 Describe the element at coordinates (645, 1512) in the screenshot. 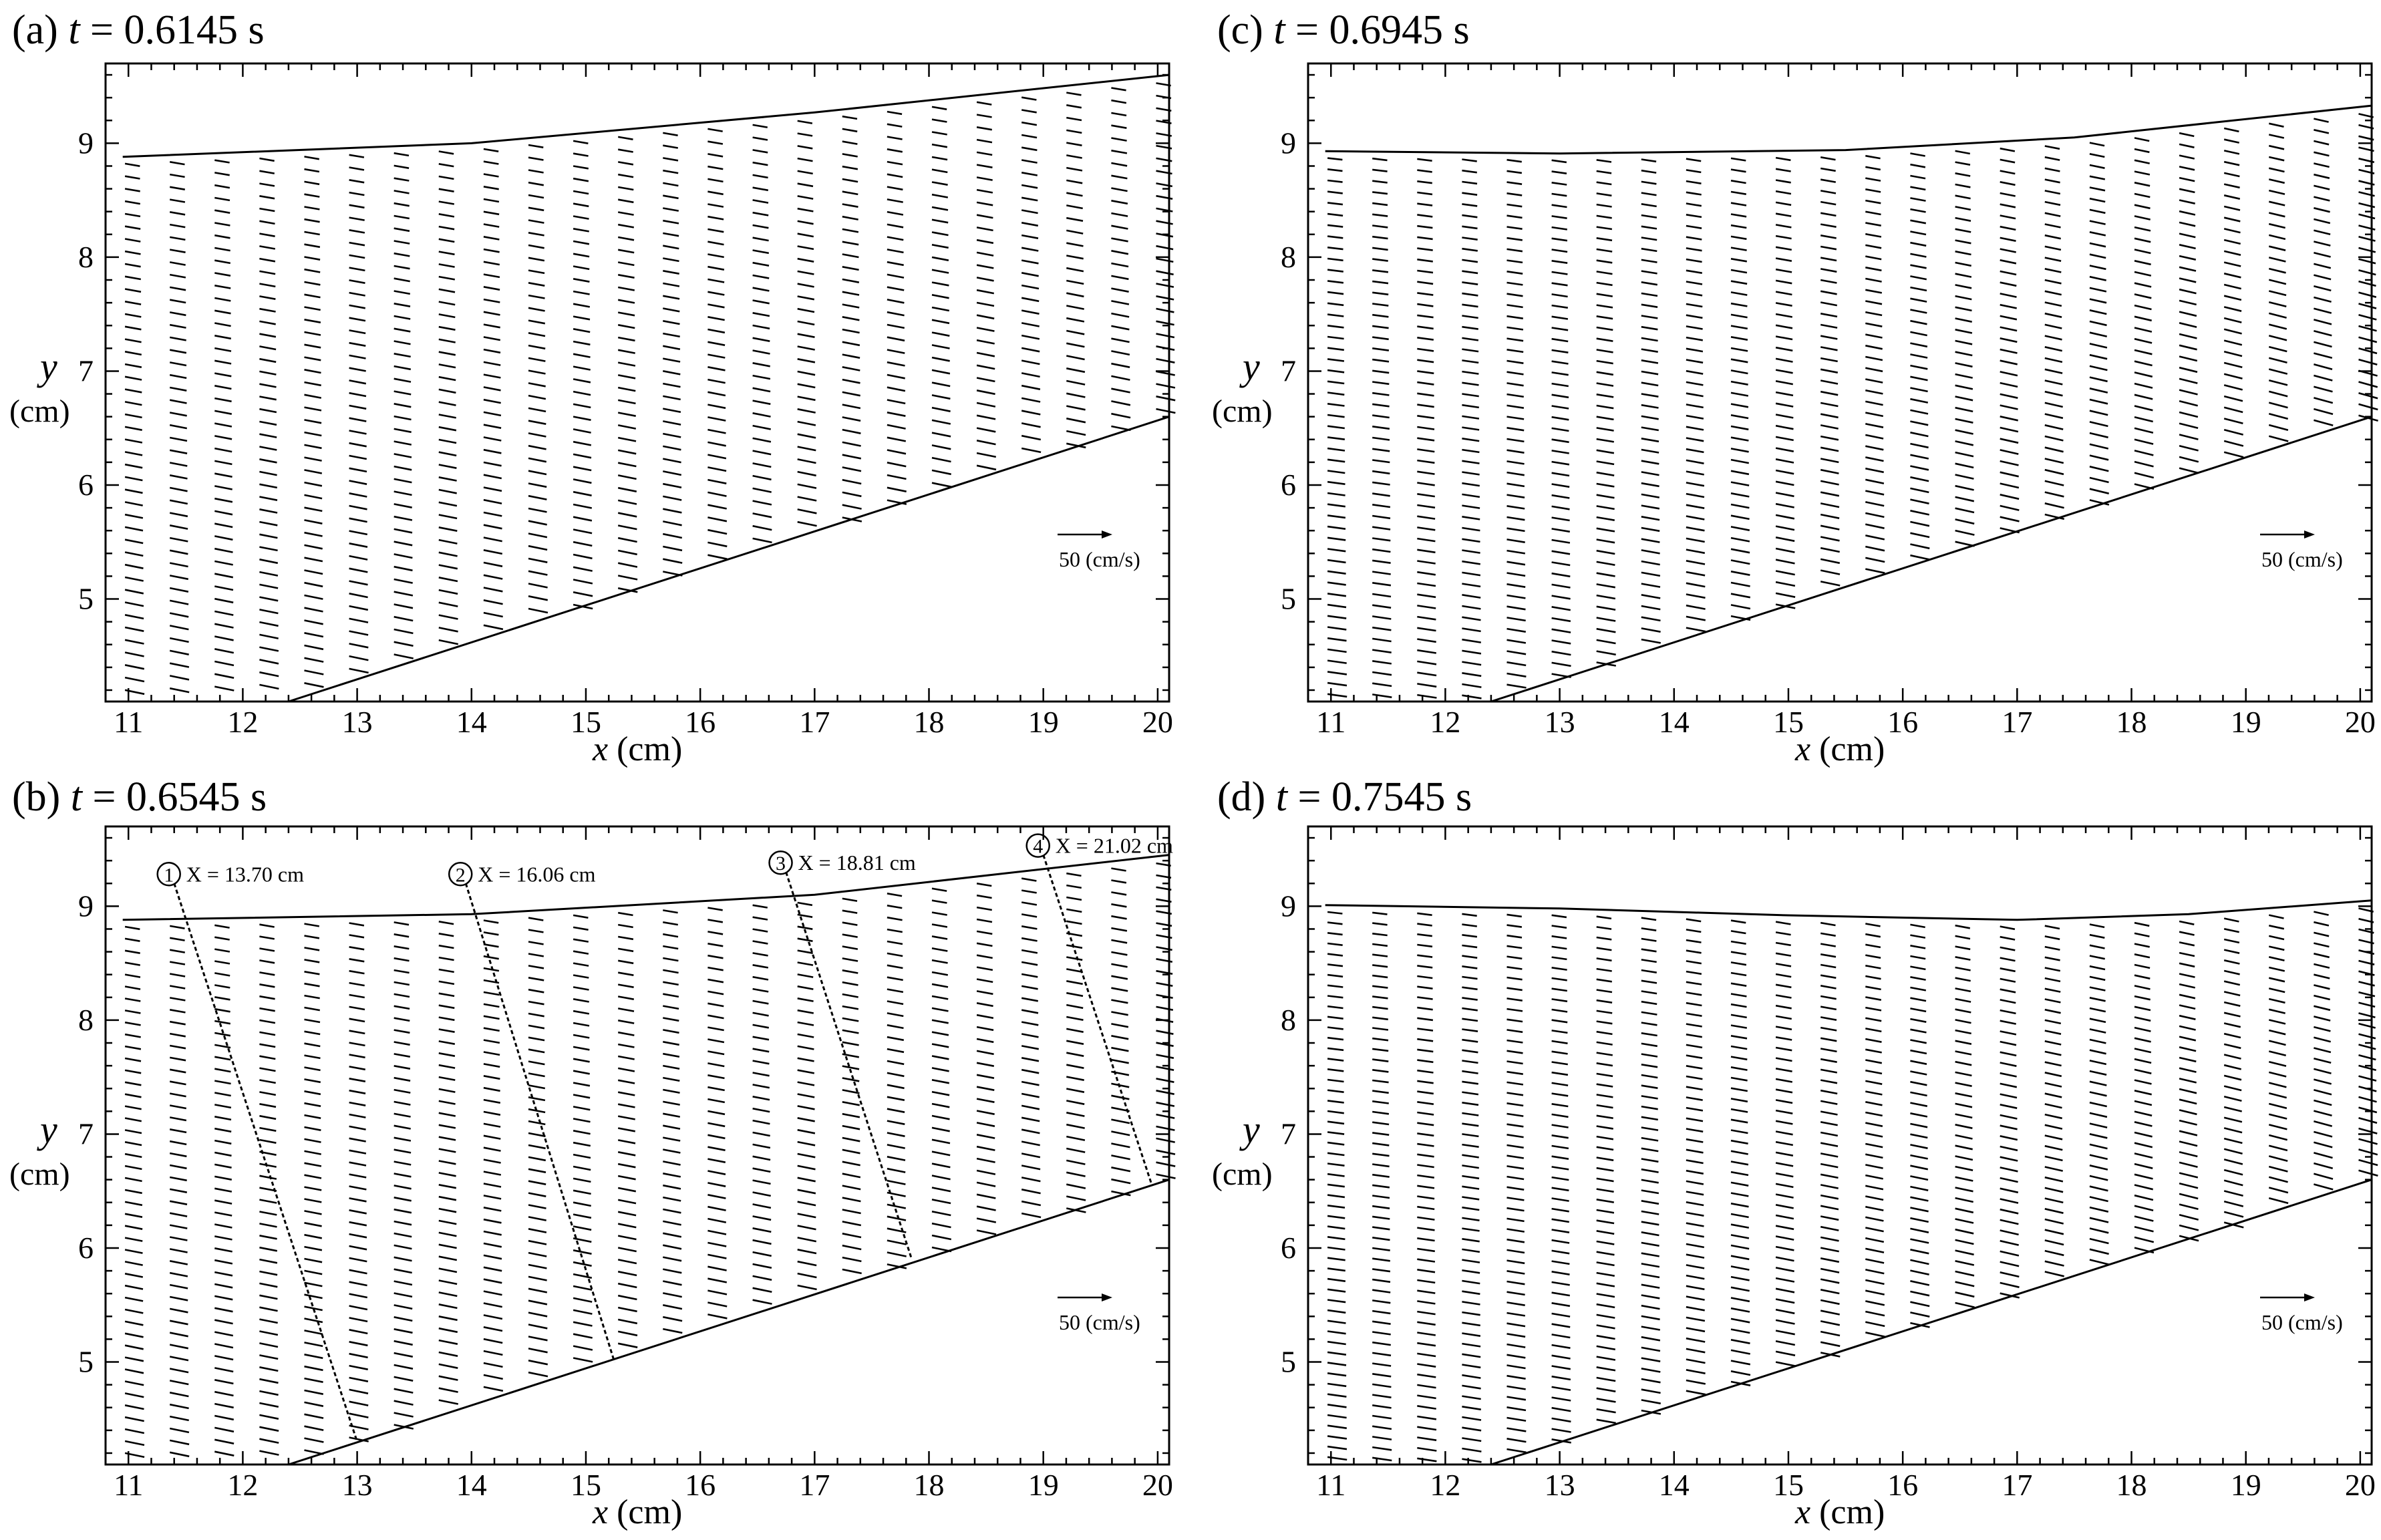

I see `x-axis-unit: (cm)` at that location.